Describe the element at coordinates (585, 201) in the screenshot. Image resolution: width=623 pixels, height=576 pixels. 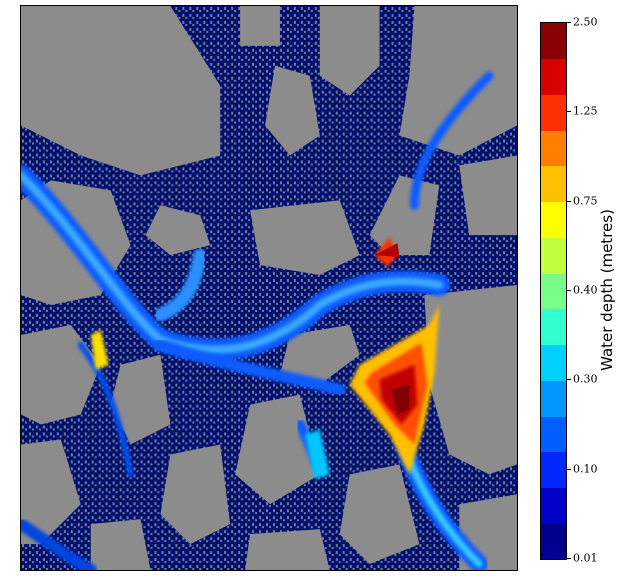
I see `colorbar-tick-label: 0.75` at that location.